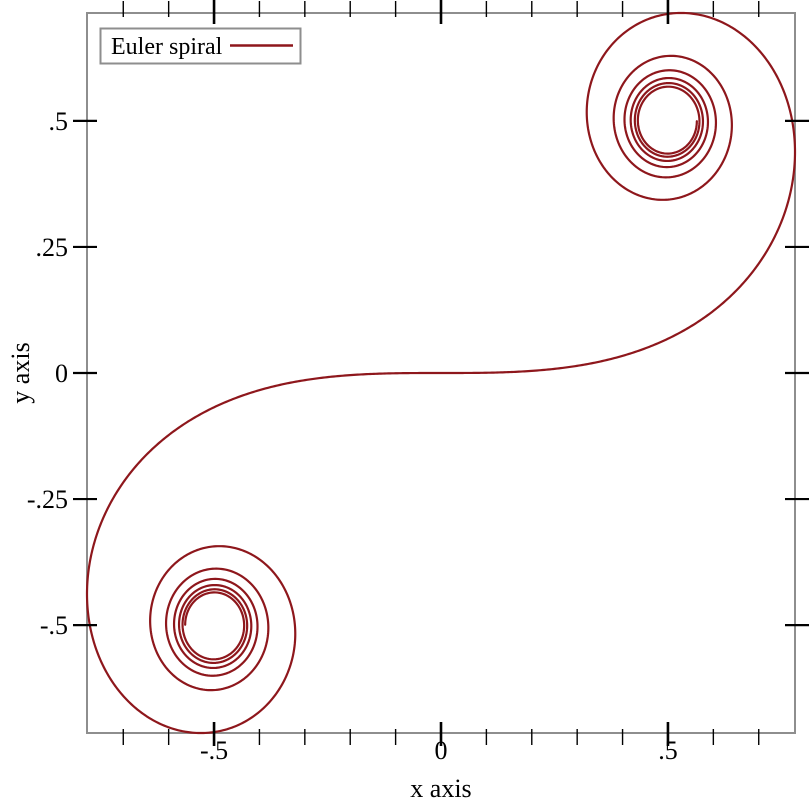 The image size is (812, 812). Describe the element at coordinates (440, 788) in the screenshot. I see `x-axis-label: x axis` at that location.